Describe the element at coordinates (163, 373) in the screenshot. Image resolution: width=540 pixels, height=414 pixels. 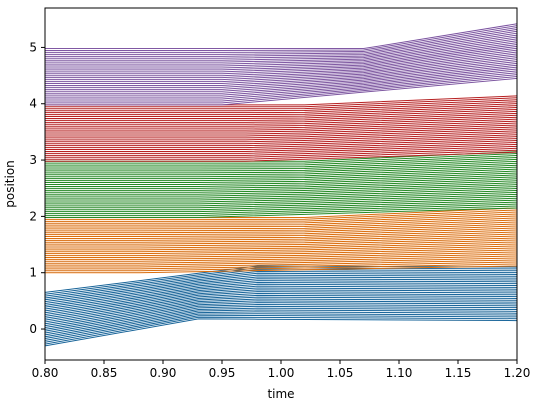
I see `x-tick-label: 0.90` at that location.